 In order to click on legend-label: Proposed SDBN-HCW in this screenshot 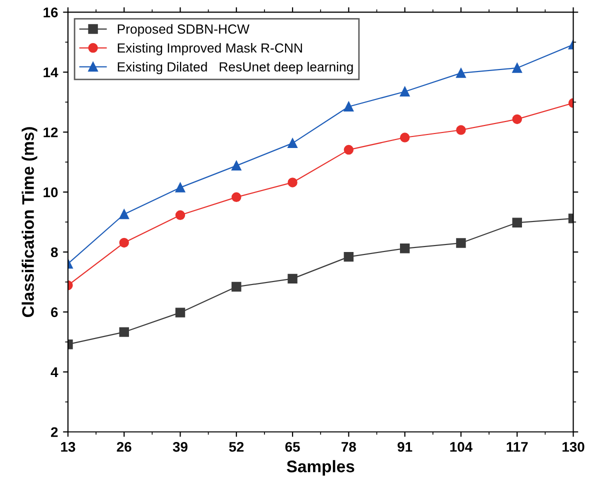, I will do `click(184, 30)`.